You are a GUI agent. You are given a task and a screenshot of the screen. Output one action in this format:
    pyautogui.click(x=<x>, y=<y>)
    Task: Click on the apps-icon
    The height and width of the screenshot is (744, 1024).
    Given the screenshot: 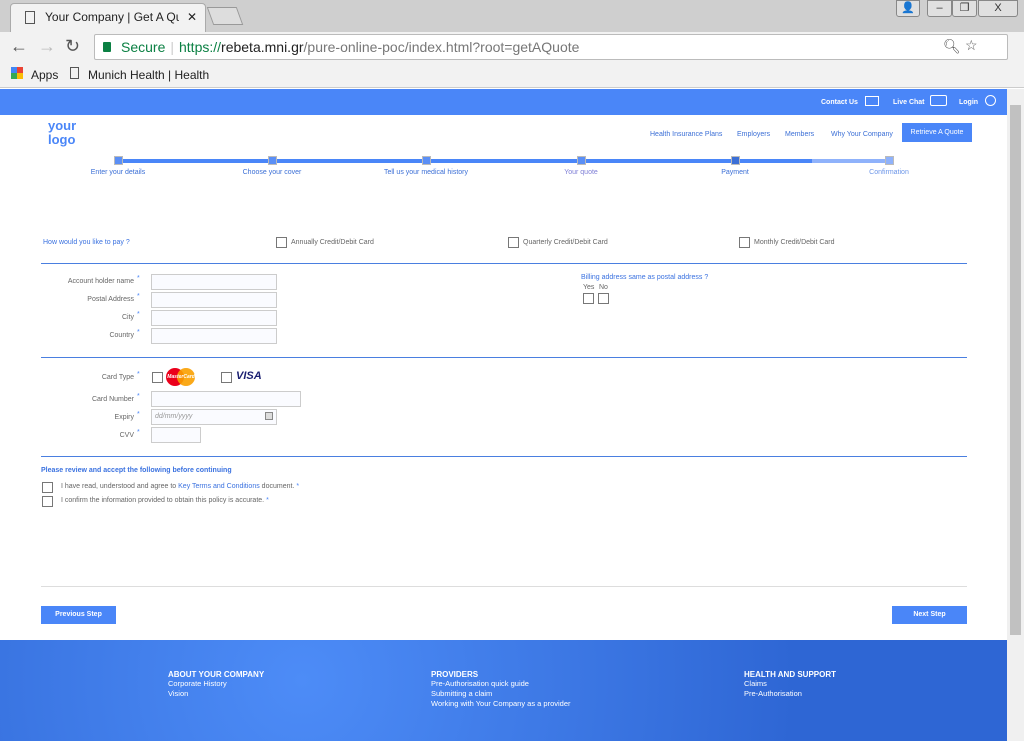 What is the action you would take?
    pyautogui.click(x=17, y=73)
    